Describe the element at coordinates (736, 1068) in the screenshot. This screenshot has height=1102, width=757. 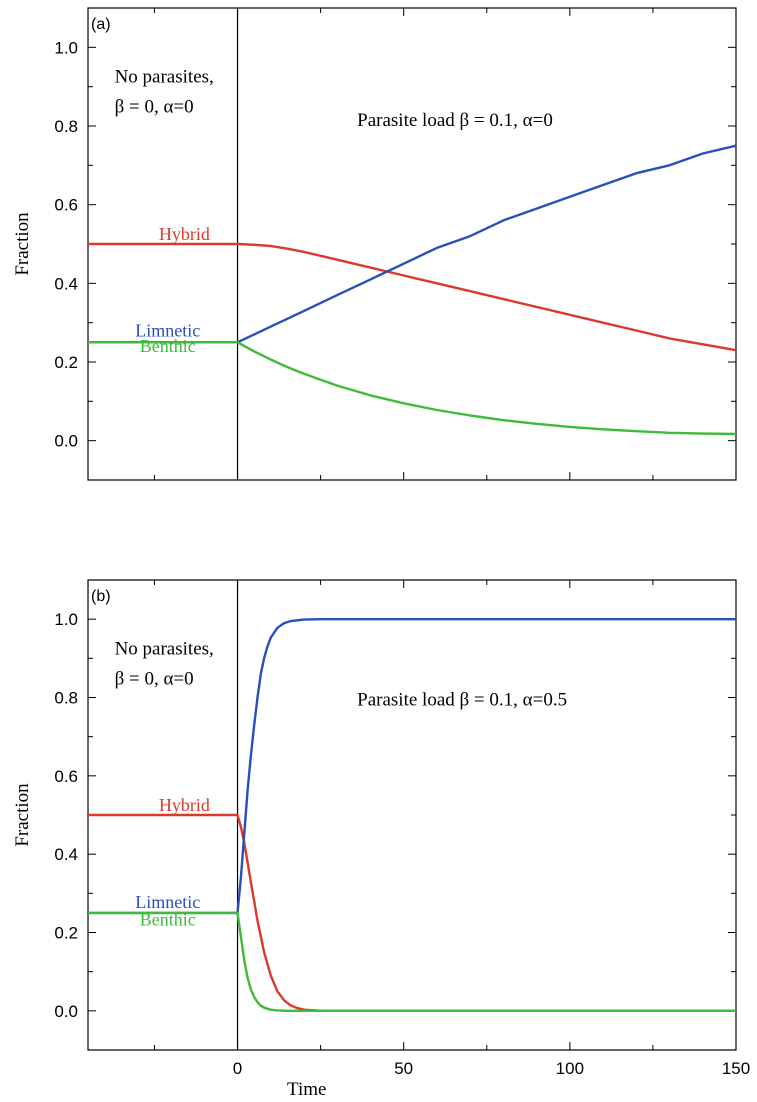
I see `x-tick-label: 150` at that location.